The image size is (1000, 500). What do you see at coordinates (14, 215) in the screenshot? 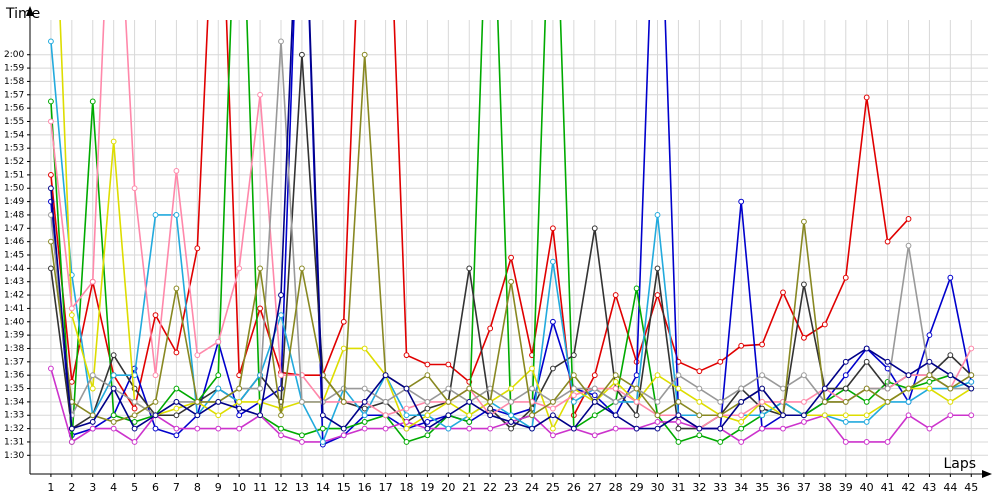
I see `y-tick-label: 1:48` at bounding box center [14, 215].